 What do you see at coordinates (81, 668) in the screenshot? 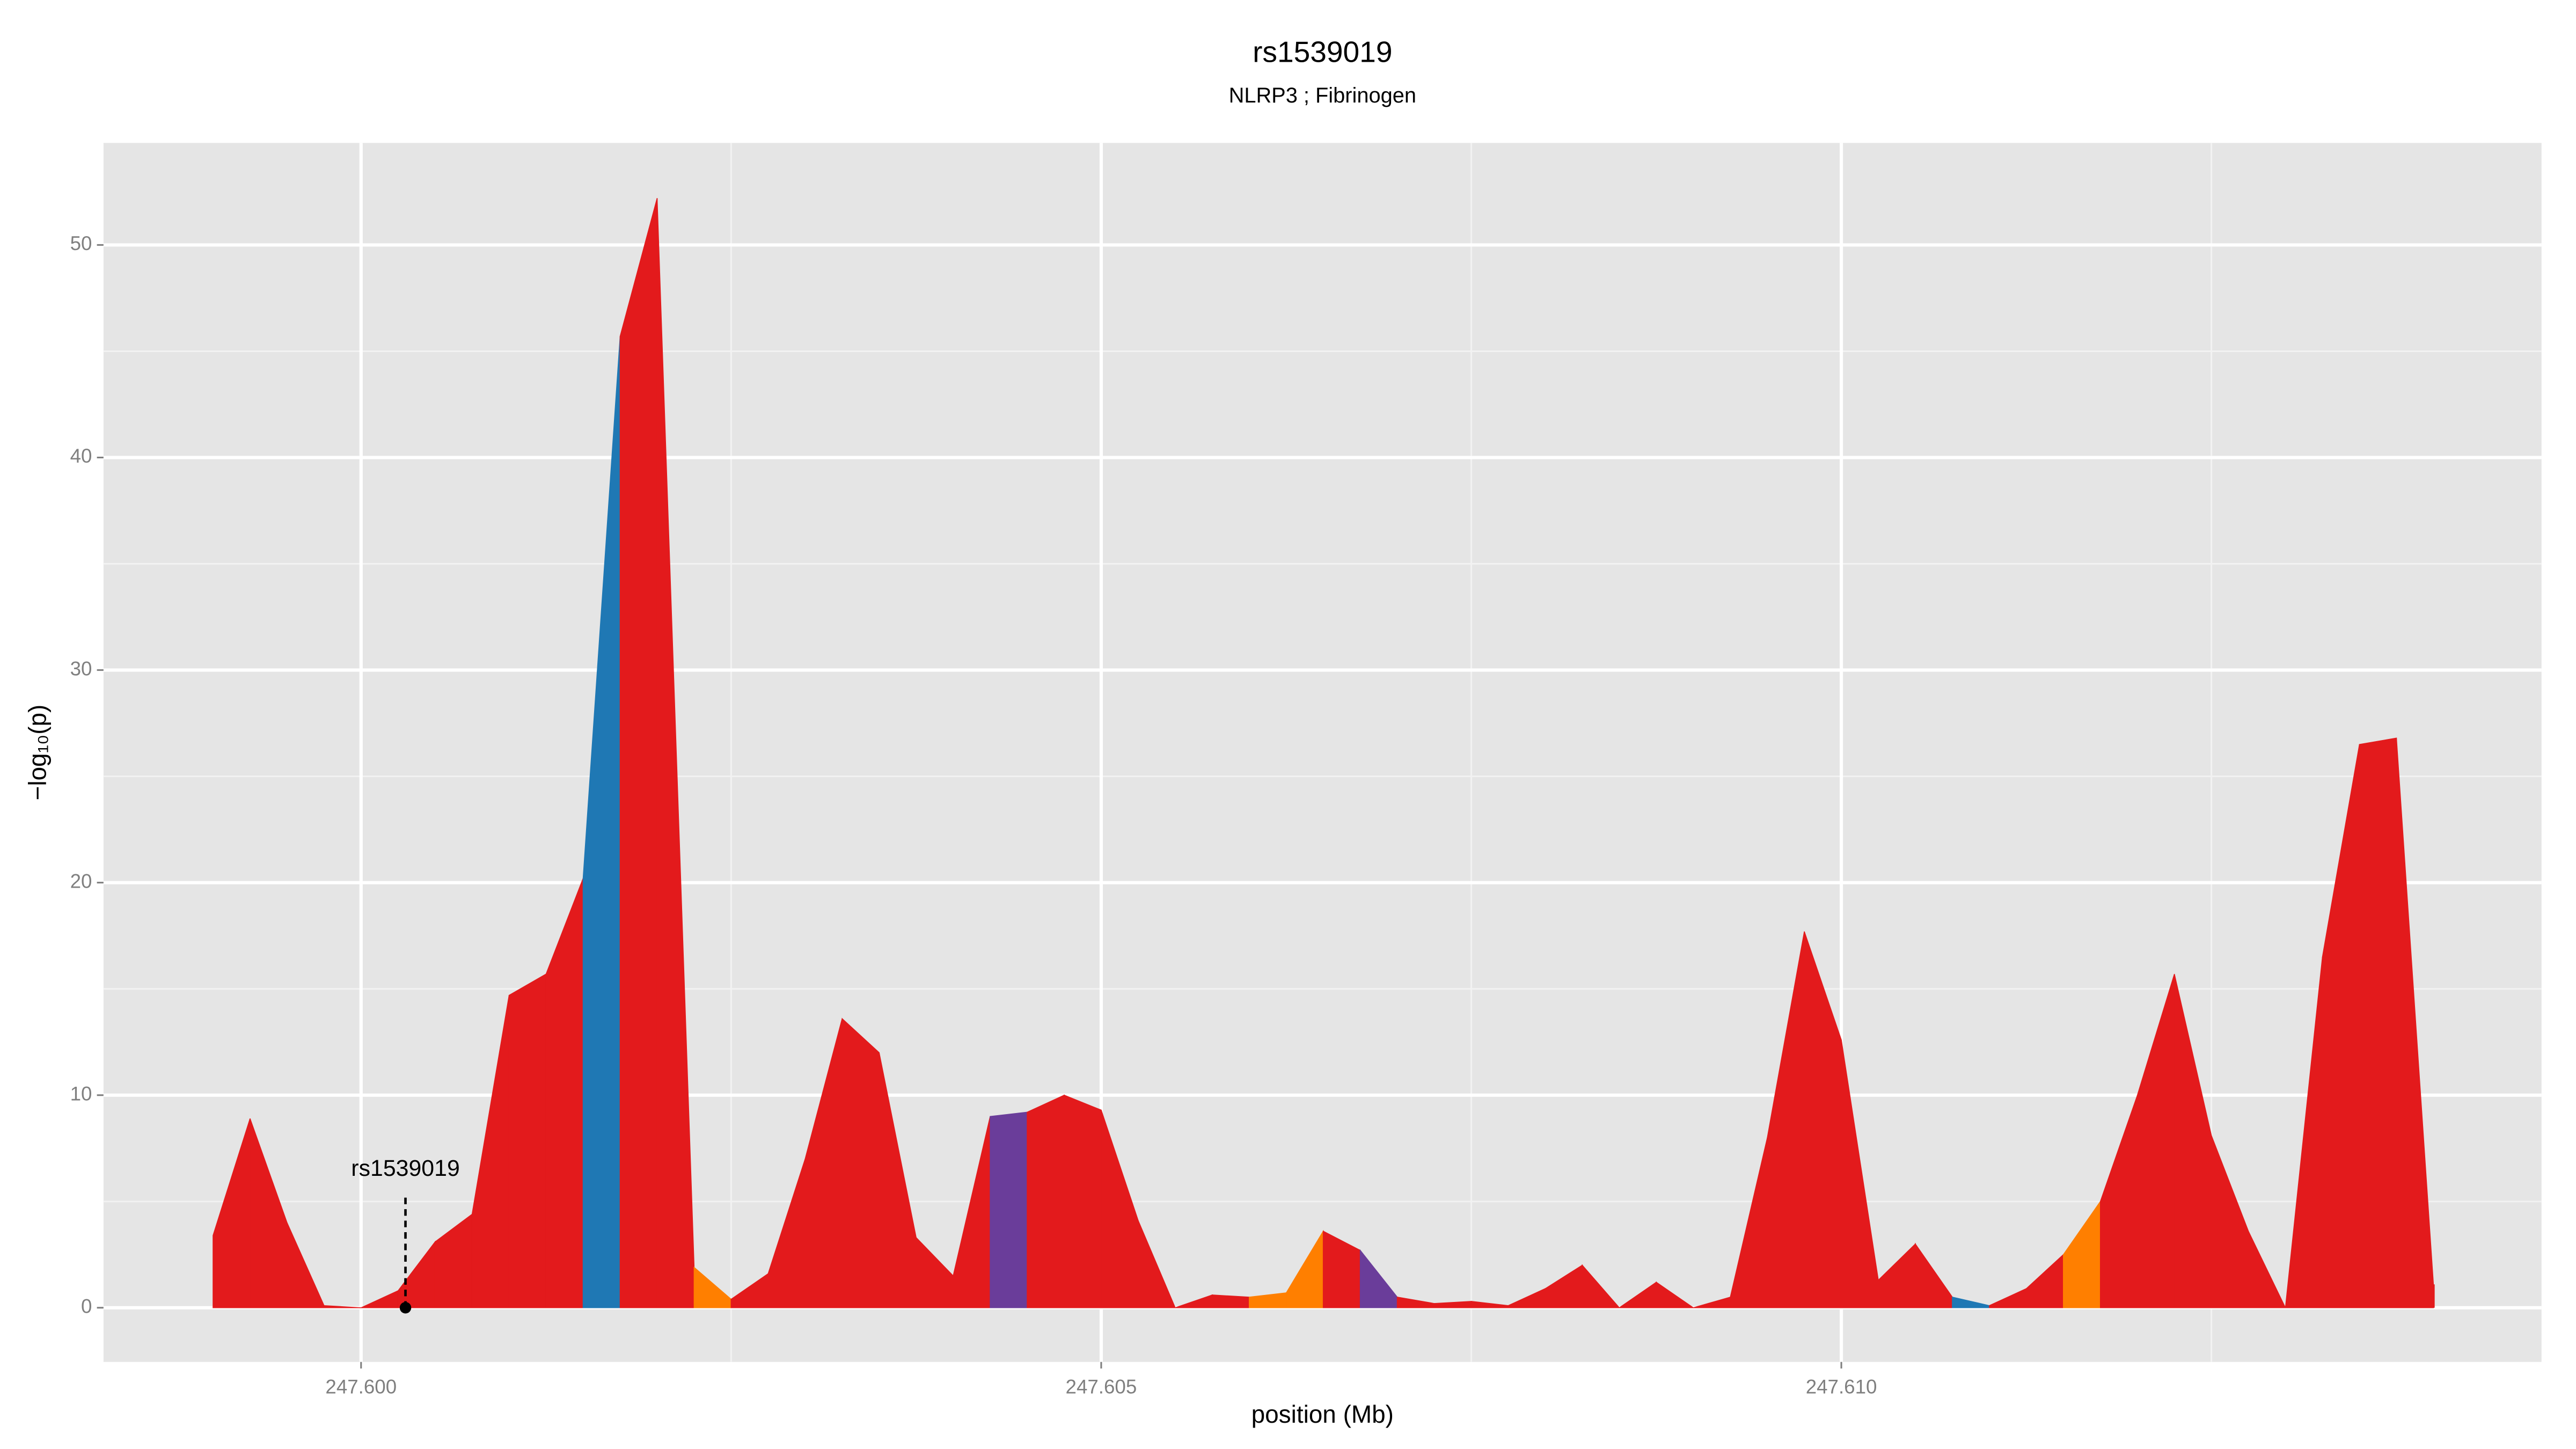
I see `y-tick-label: 30` at bounding box center [81, 668].